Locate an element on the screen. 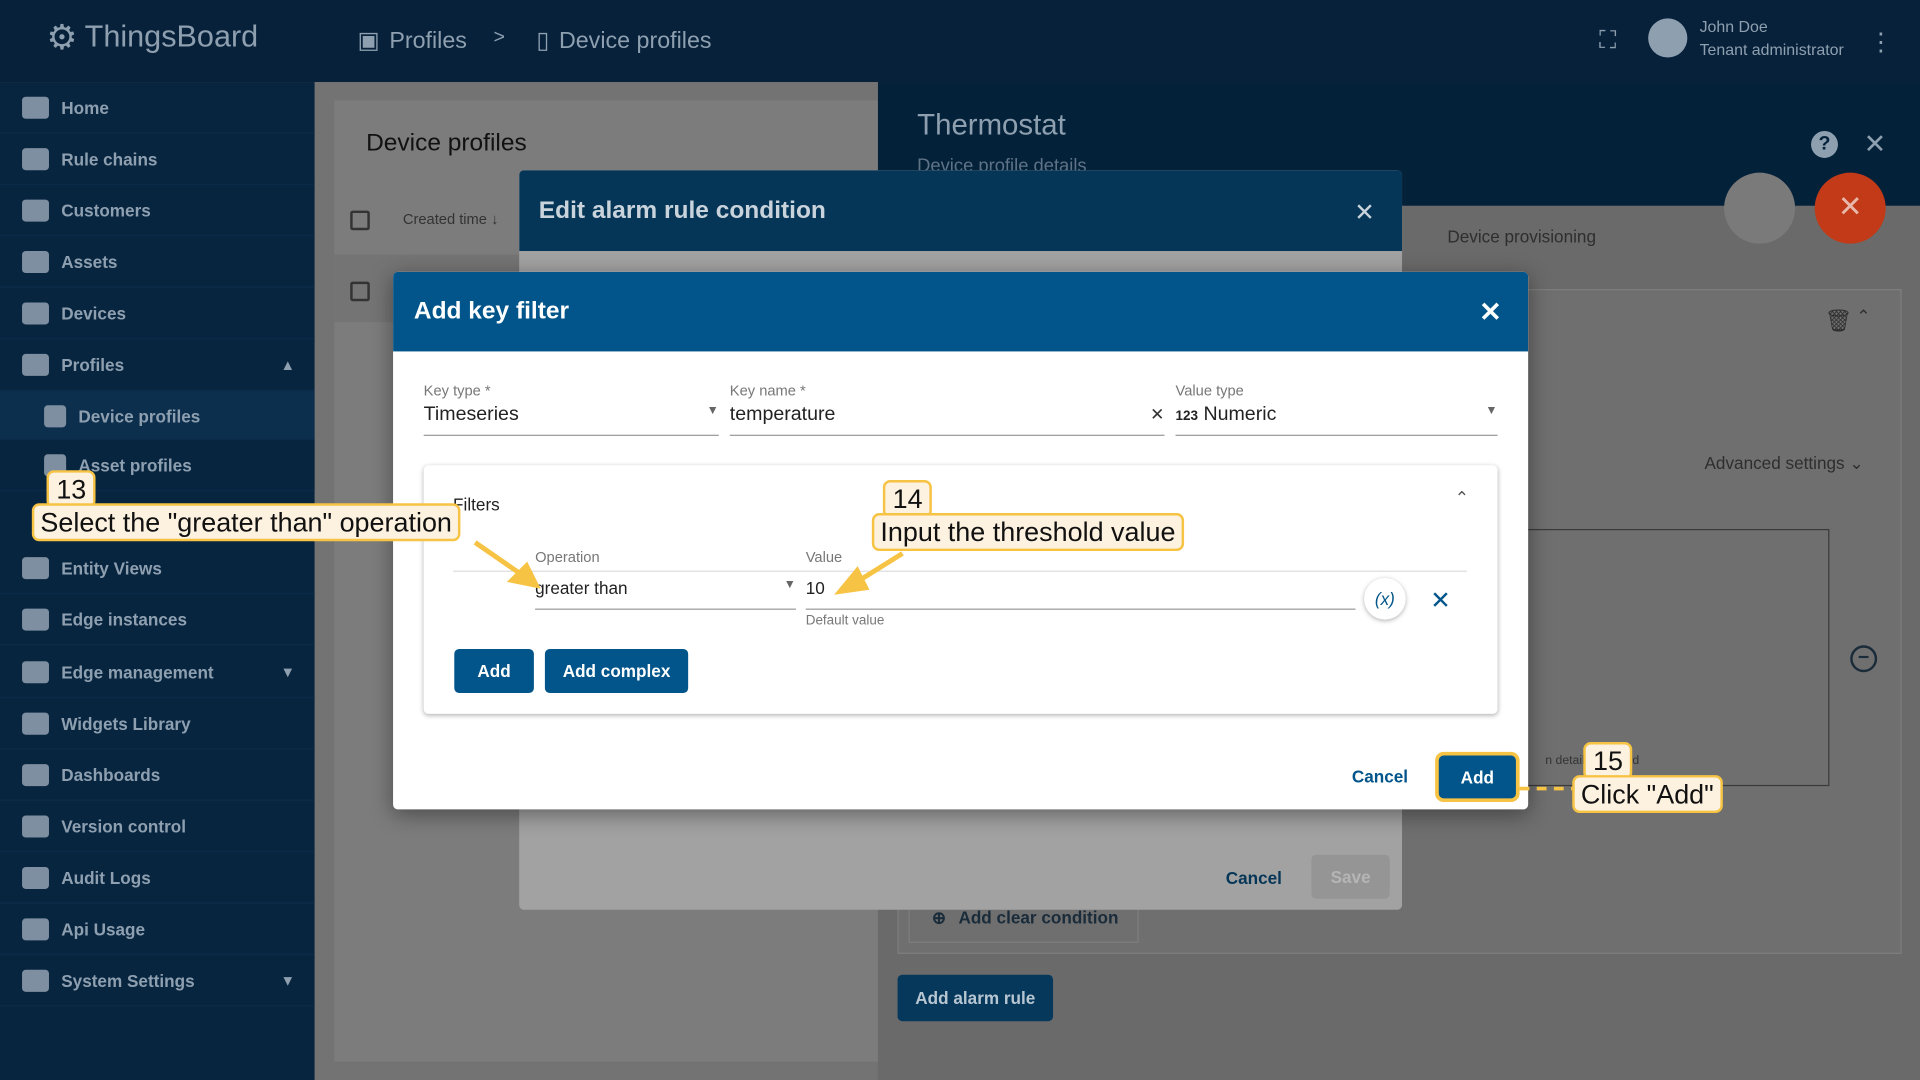 The width and height of the screenshot is (1920, 1080). cancel-edit-fab: ✕ is located at coordinates (1850, 208).